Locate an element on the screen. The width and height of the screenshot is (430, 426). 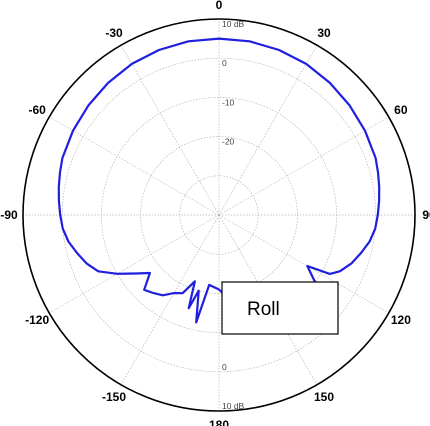
angle-label-0: 0 is located at coordinates (219, 6).